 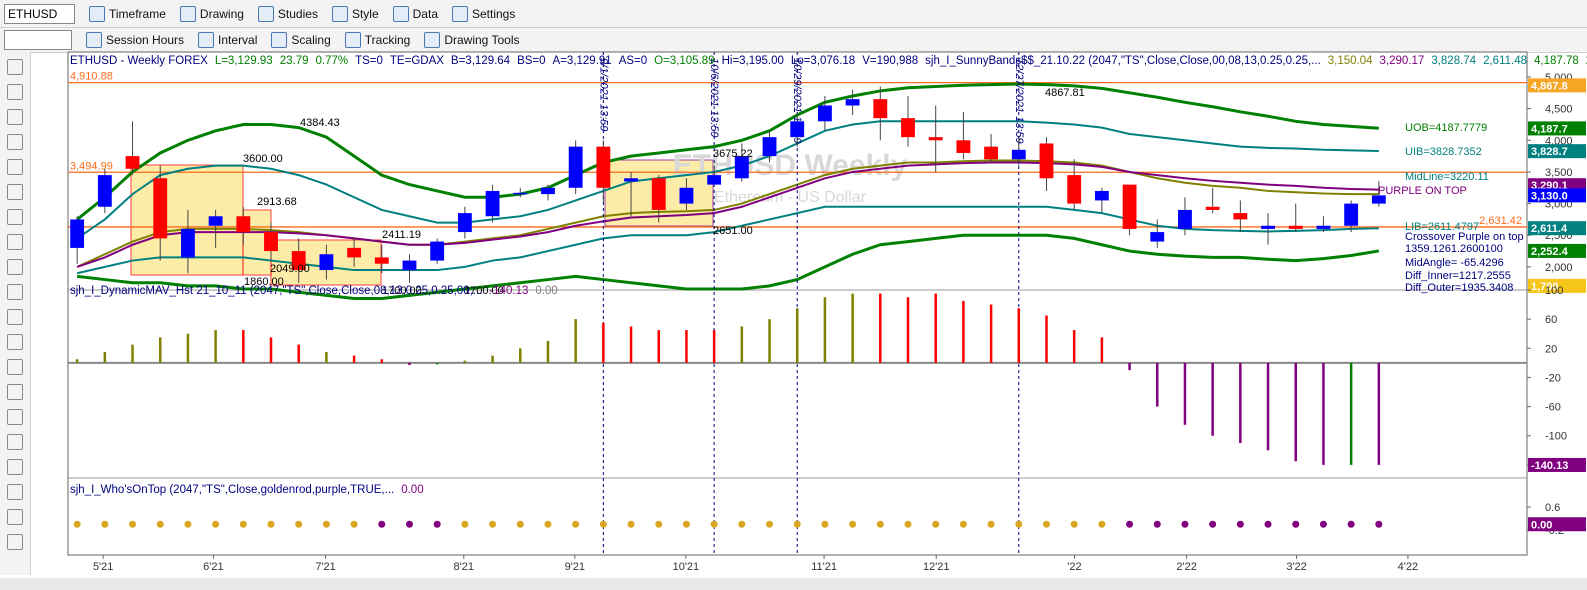 What do you see at coordinates (145, 40) in the screenshot?
I see `menu-label: Session Hours` at bounding box center [145, 40].